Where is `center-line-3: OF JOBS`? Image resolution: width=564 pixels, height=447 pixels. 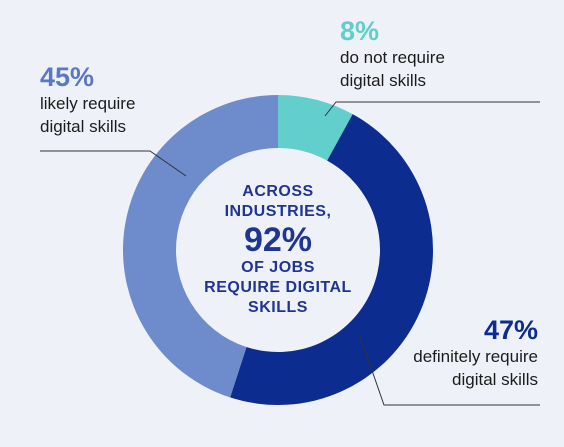
center-line-3: OF JOBS is located at coordinates (278, 267).